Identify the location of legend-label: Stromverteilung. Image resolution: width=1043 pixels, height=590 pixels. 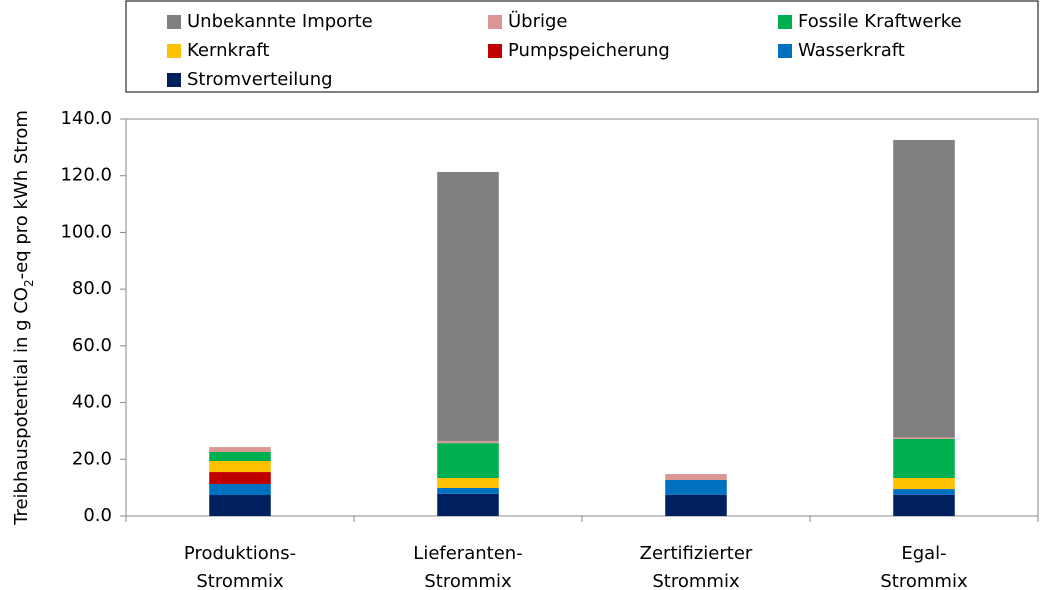
(260, 79).